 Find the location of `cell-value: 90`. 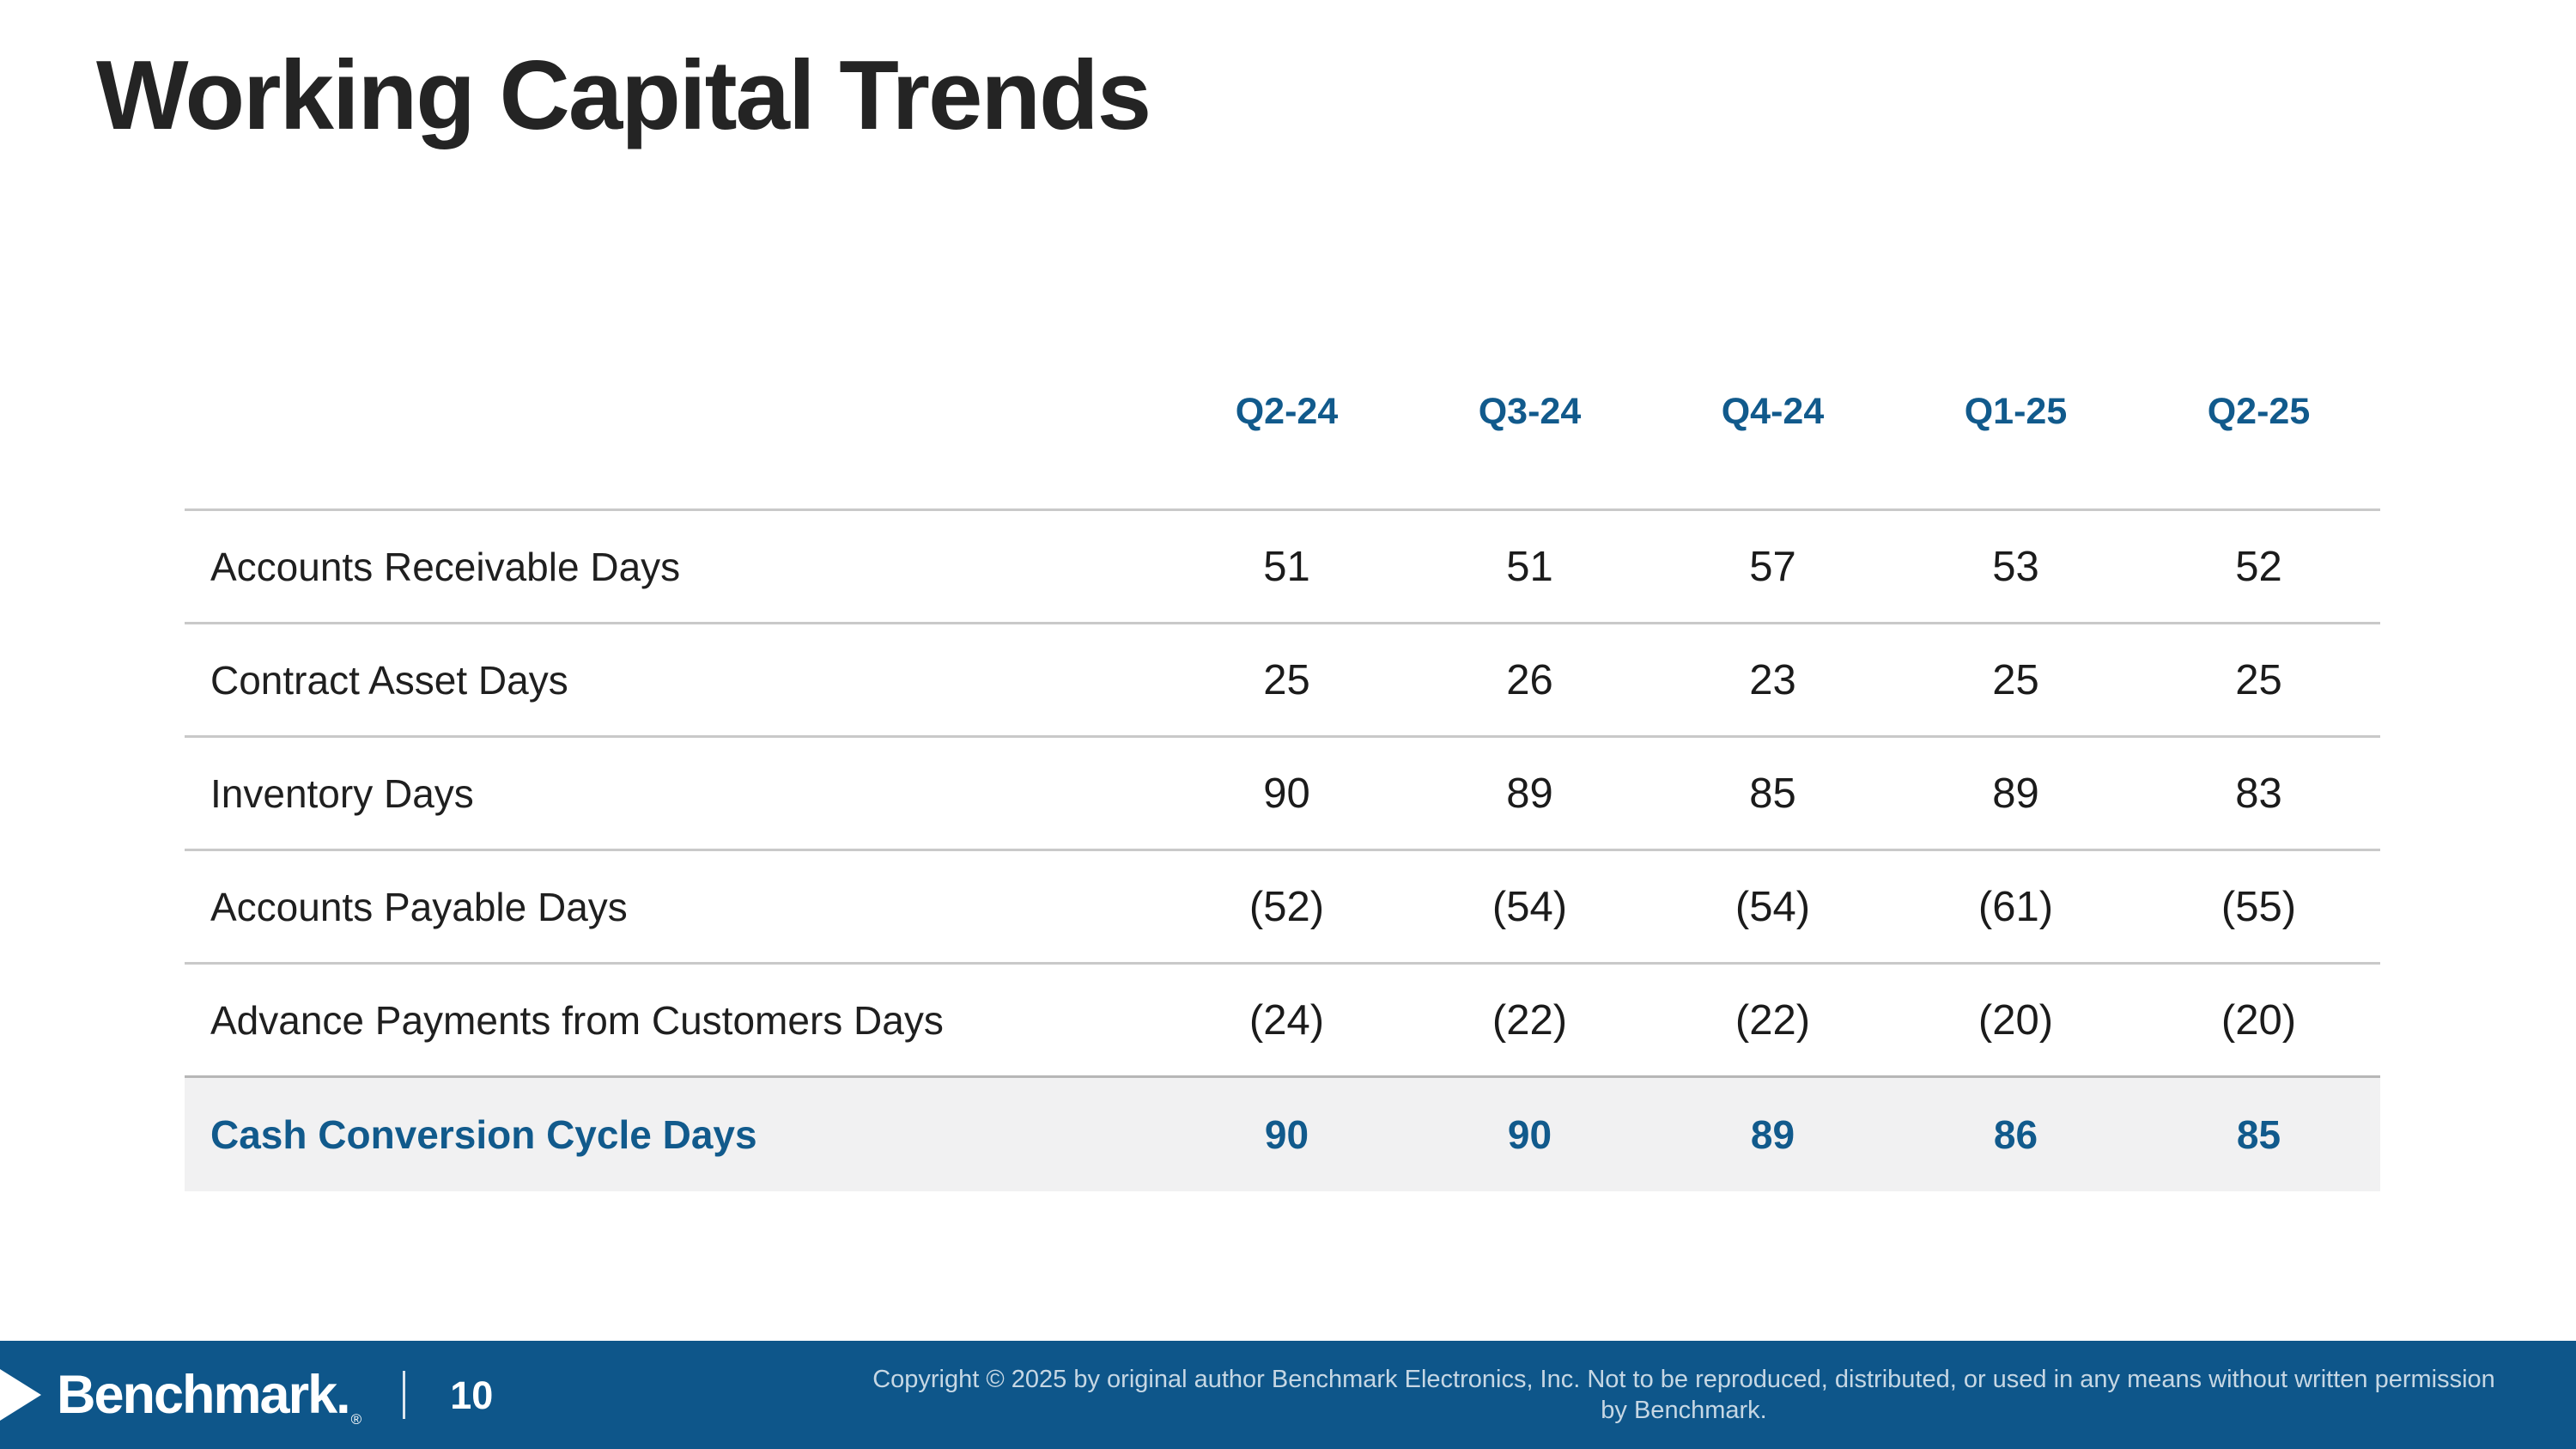

cell-value: 90 is located at coordinates (1287, 792).